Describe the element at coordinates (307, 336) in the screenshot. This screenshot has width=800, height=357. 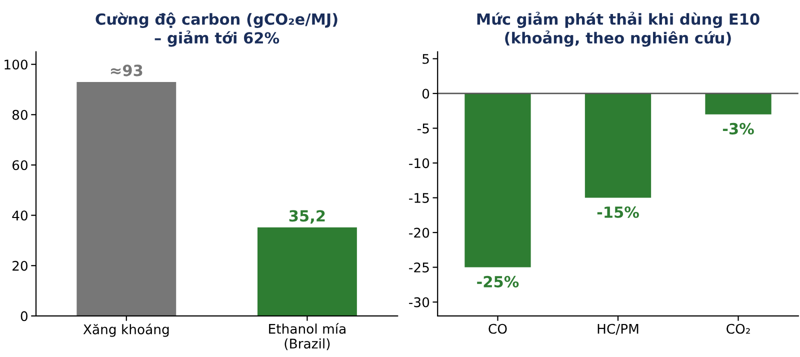
I see `x-tick-label: Ethanol mía (Brazil)` at that location.